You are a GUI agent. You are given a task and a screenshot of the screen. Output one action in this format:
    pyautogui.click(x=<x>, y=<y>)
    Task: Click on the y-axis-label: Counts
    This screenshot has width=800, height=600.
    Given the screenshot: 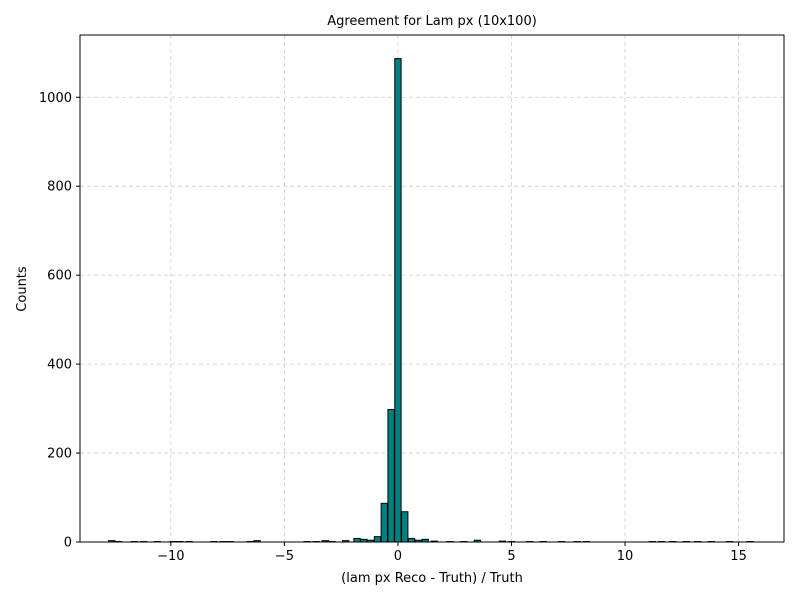 What is the action you would take?
    pyautogui.click(x=22, y=289)
    